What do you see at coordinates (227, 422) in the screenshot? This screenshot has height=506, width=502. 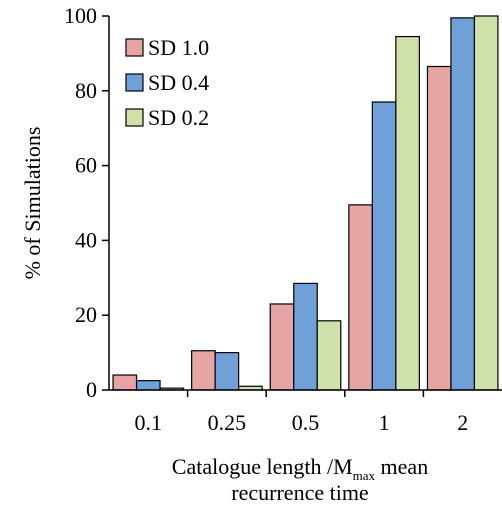 I see `x-tick-label: 0.25` at bounding box center [227, 422].